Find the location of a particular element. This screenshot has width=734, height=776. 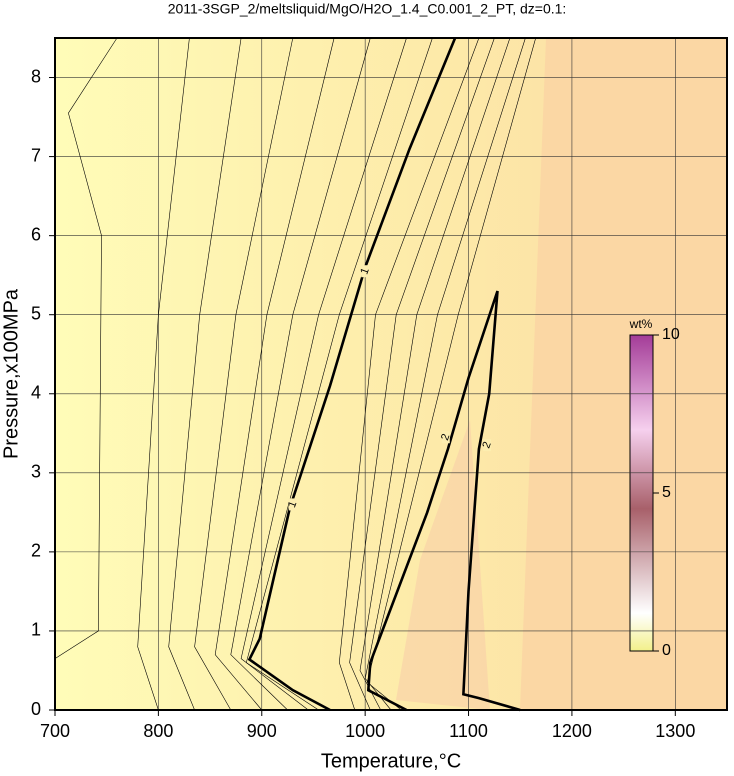

colorbar-tick-label: 0 is located at coordinates (666, 650).